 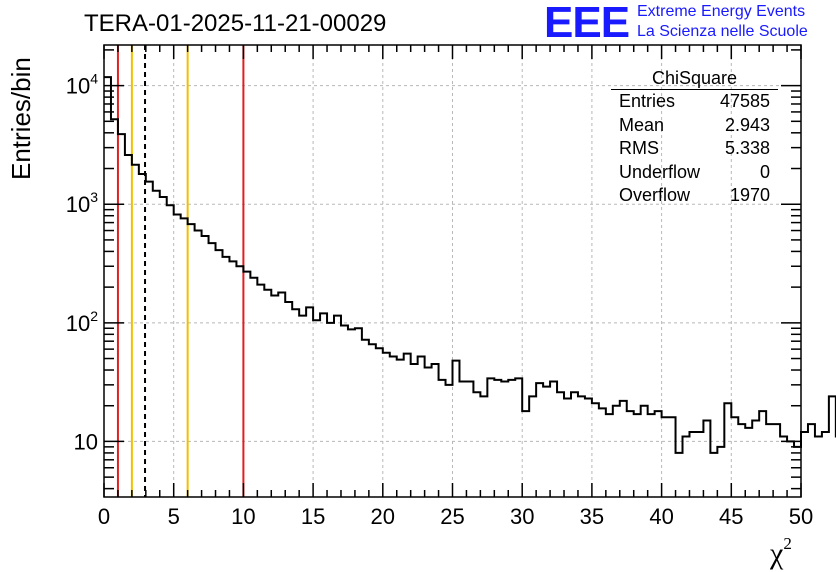 What do you see at coordinates (747, 148) in the screenshot?
I see `stats-value: 5.338` at bounding box center [747, 148].